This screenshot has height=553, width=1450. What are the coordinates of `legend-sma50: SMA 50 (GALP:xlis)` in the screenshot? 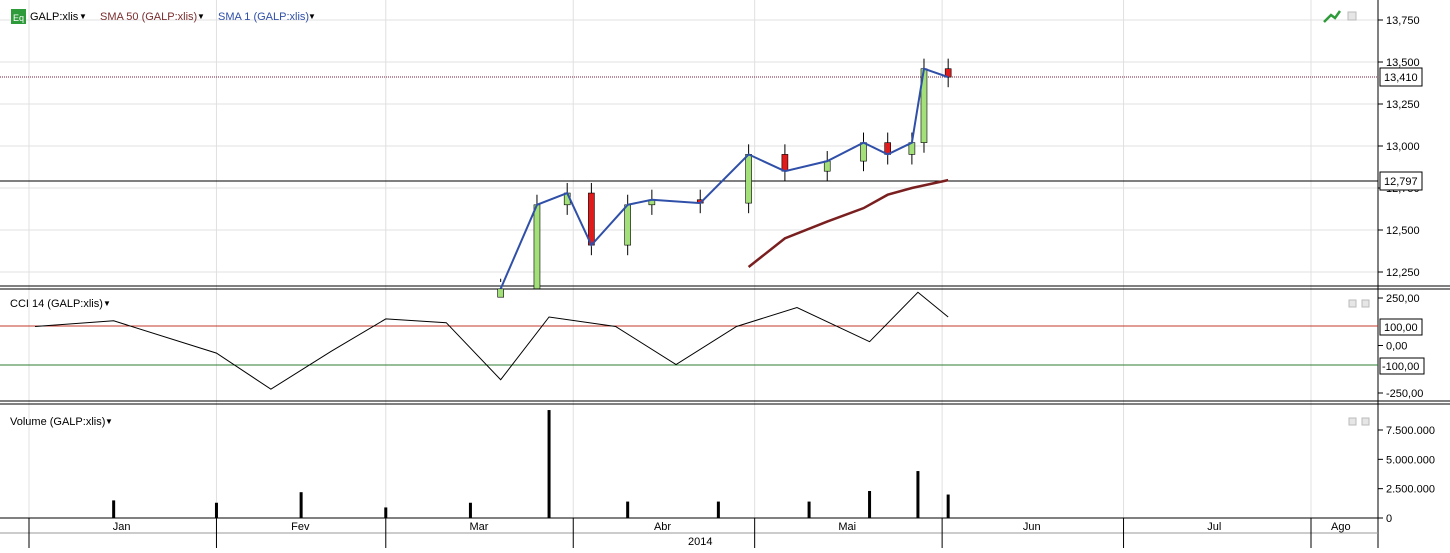 It's located at (148, 17).